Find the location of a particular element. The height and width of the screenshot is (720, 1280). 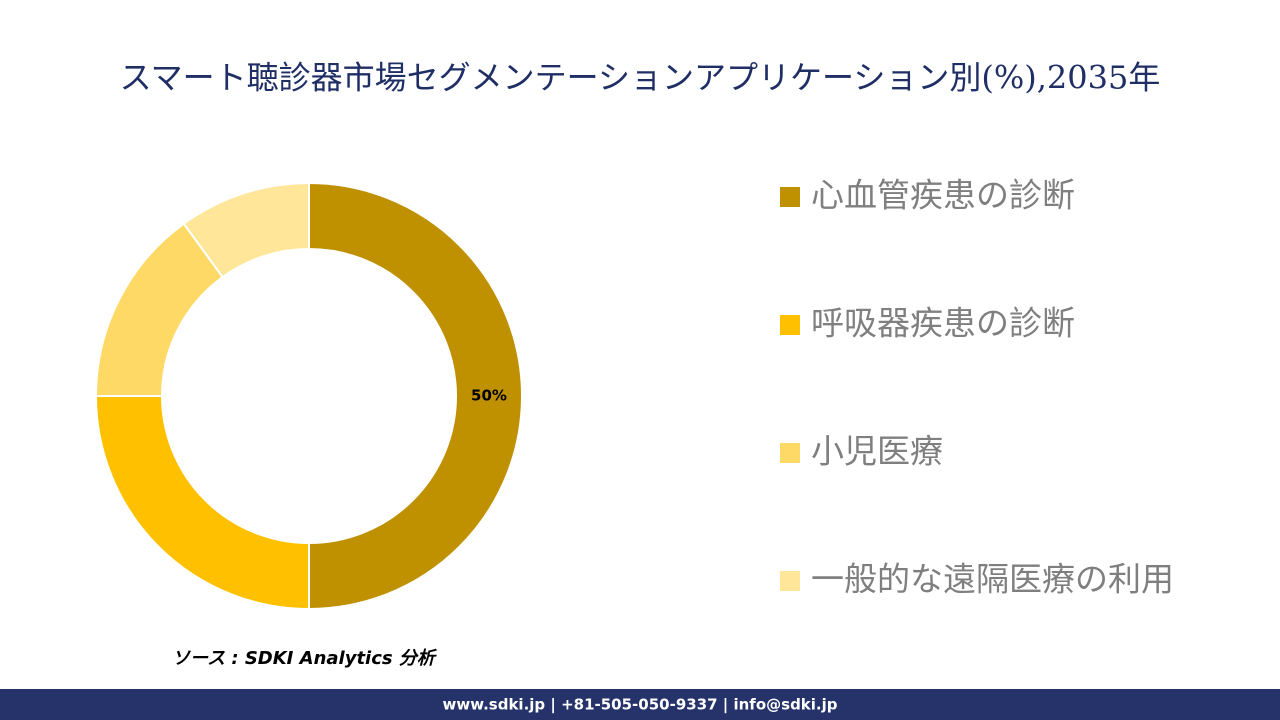

footer-bar is located at coordinates (640, 704).